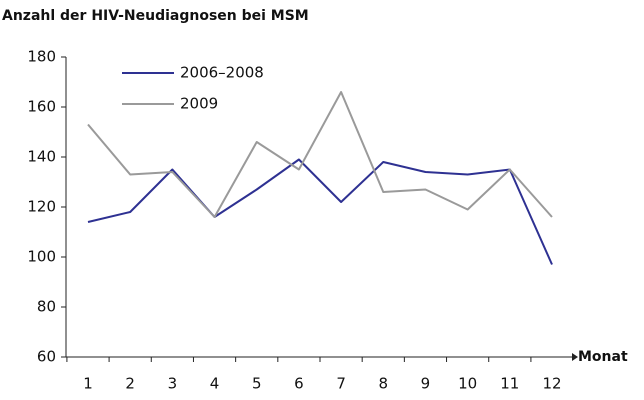 Image resolution: width=644 pixels, height=400 pixels. I want to click on y-tick-label: 140, so click(41, 157).